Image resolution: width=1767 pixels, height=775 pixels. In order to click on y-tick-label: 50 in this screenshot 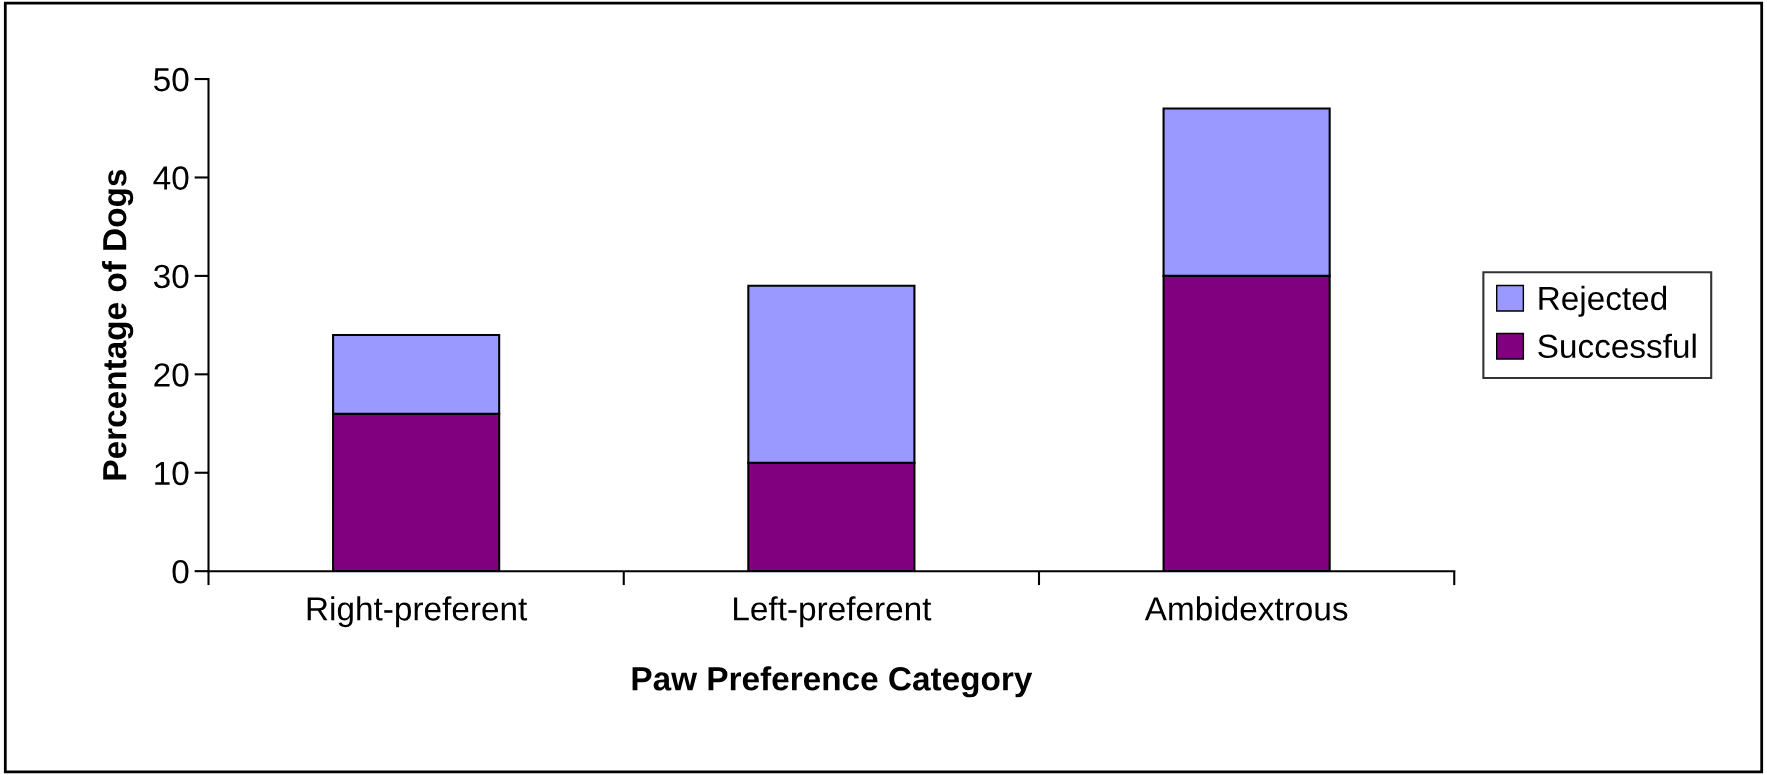, I will do `click(171, 79)`.